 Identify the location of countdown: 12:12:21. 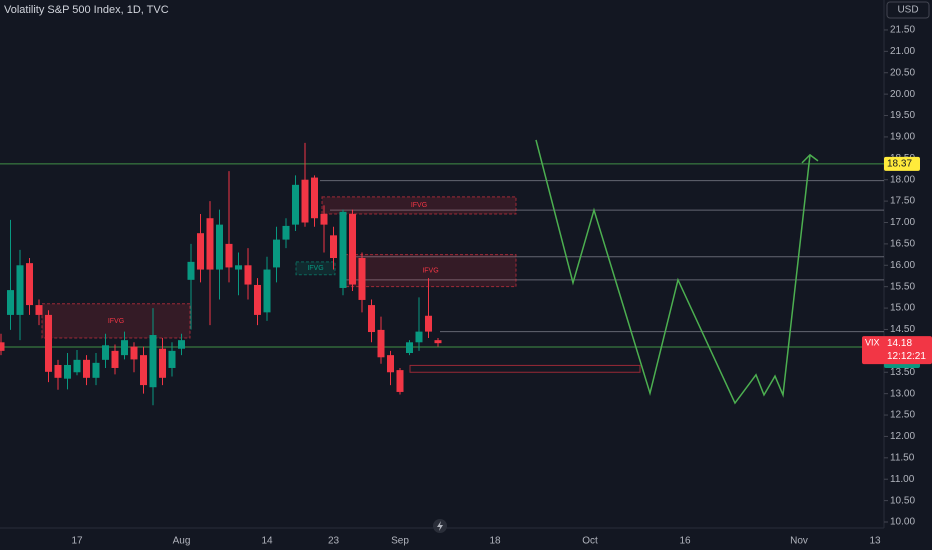
(906, 356).